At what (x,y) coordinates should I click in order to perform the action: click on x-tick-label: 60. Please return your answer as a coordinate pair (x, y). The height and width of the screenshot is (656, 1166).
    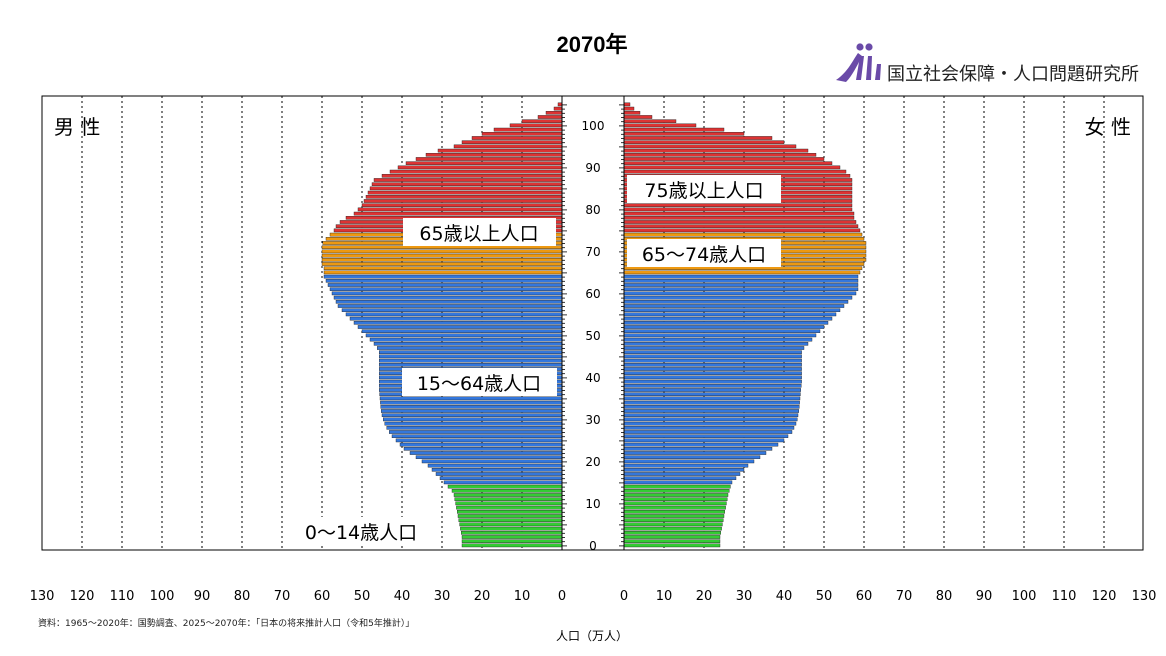
    Looking at the image, I should click on (322, 596).